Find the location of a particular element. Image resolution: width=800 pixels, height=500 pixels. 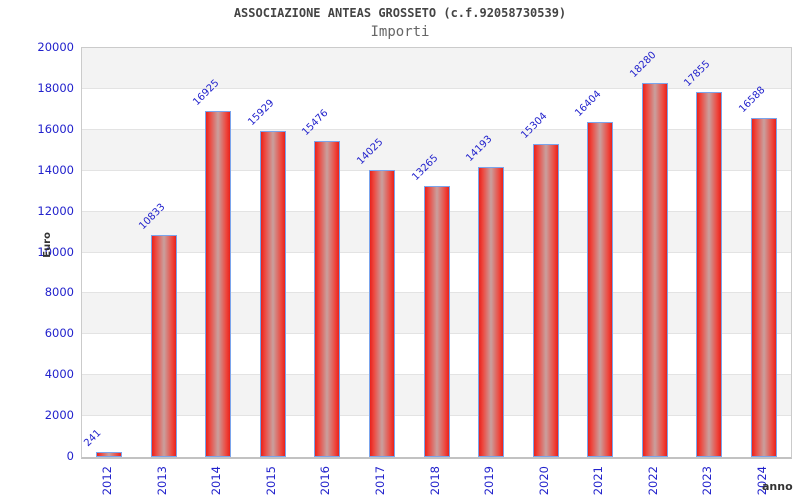

y-axis-title: Euro is located at coordinates (47, 245).